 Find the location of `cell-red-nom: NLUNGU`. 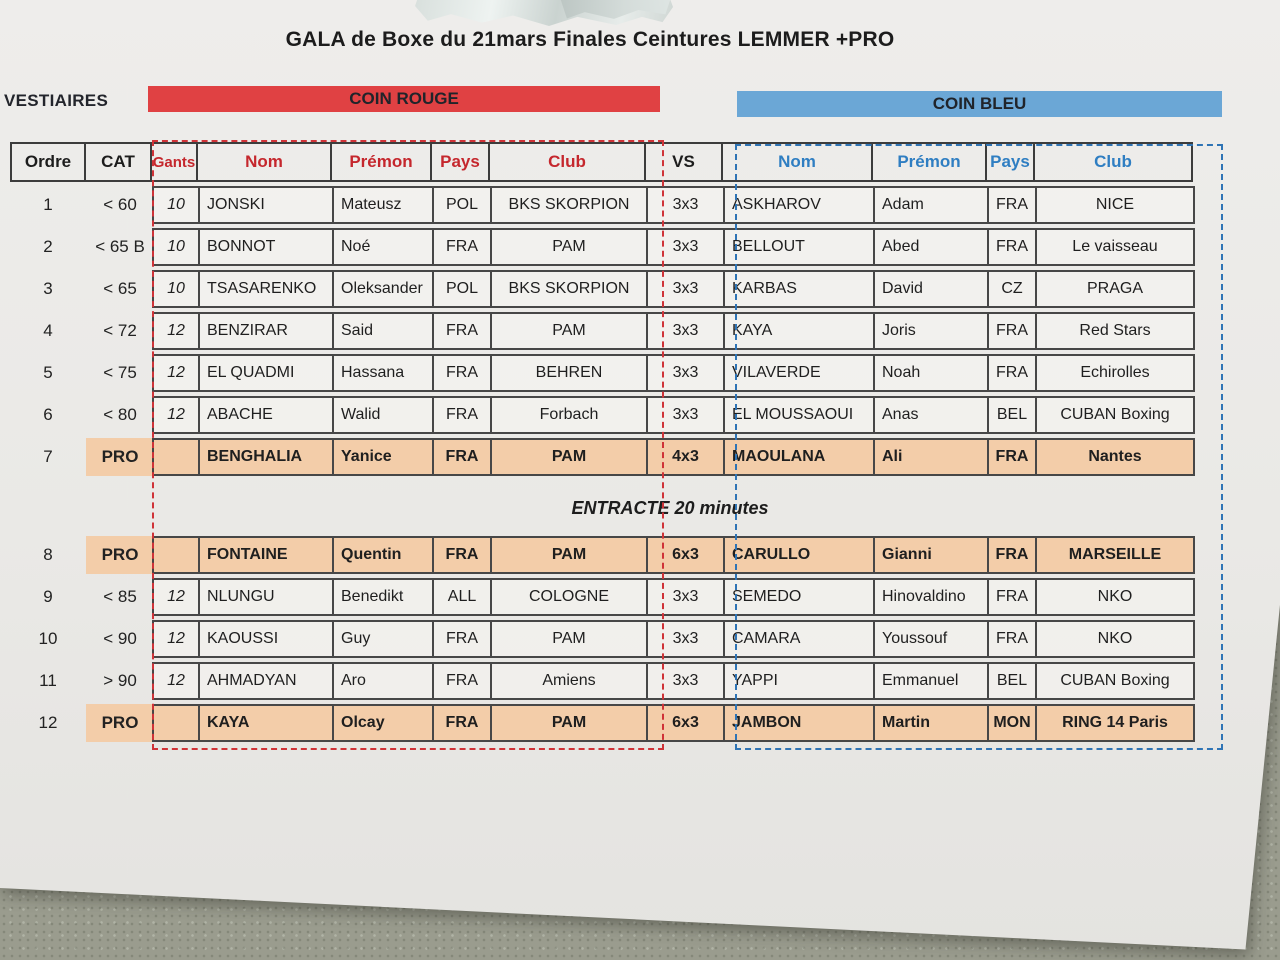

cell-red-nom: NLUNGU is located at coordinates (266, 597).